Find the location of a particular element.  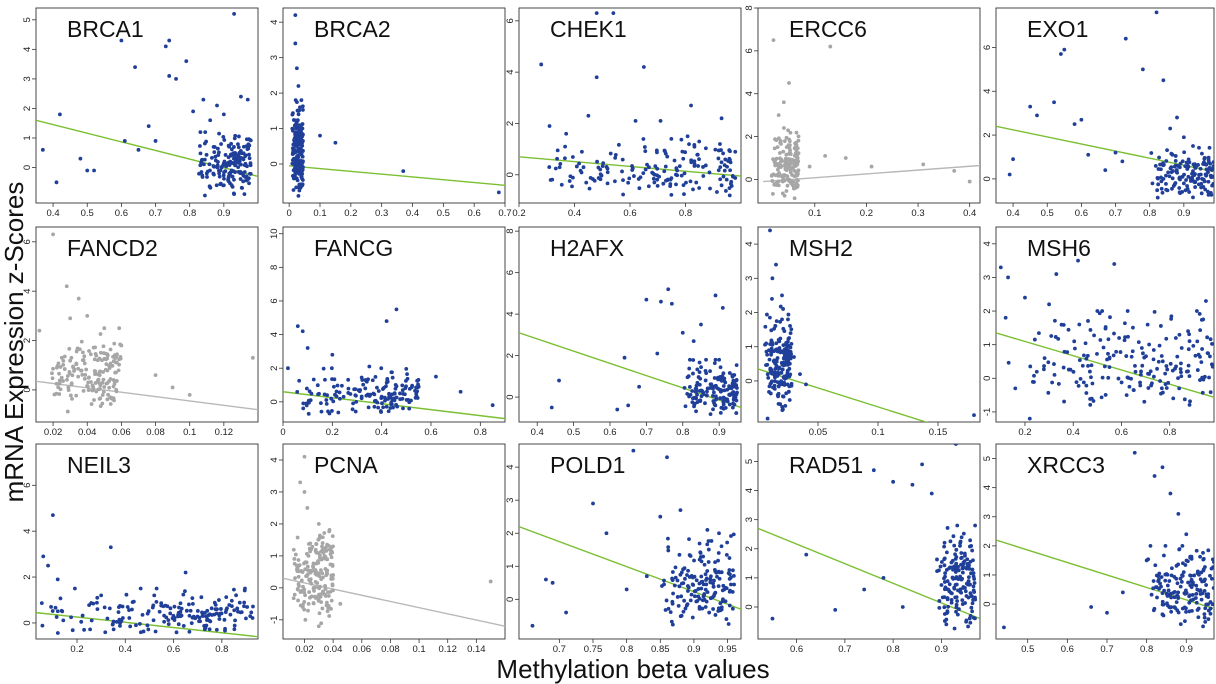

panel-title: FANCD2 is located at coordinates (112, 248).